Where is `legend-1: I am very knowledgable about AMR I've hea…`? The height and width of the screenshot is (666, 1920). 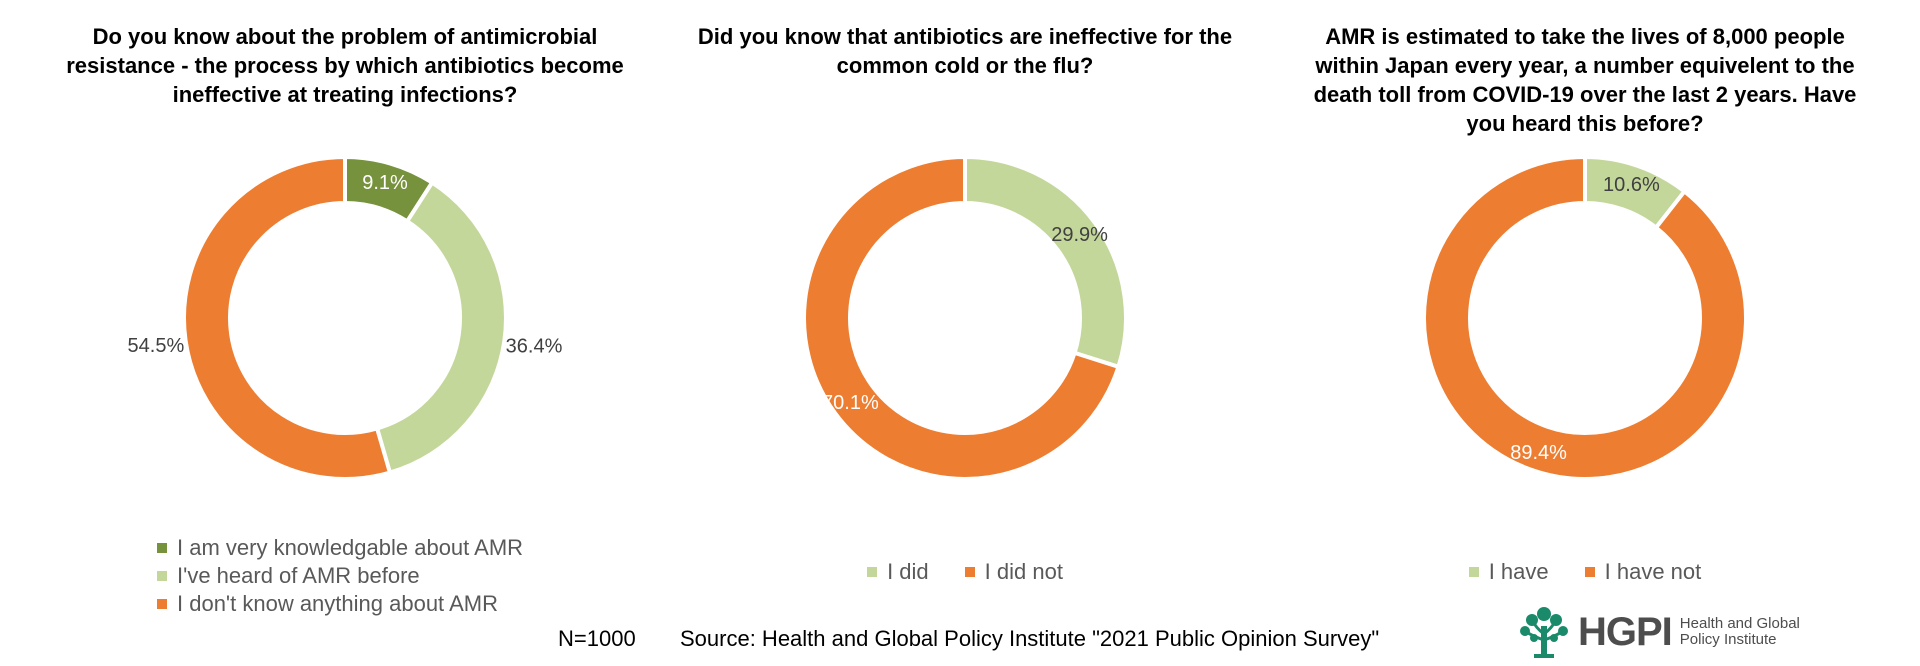 legend-1: I am very knowledgable about AMR I've hea… is located at coordinates (340, 576).